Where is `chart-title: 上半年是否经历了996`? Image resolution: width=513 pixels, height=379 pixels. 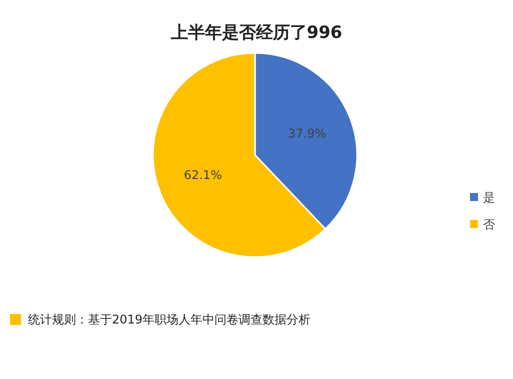
chart-title: 上半年是否经历了996 is located at coordinates (256, 33).